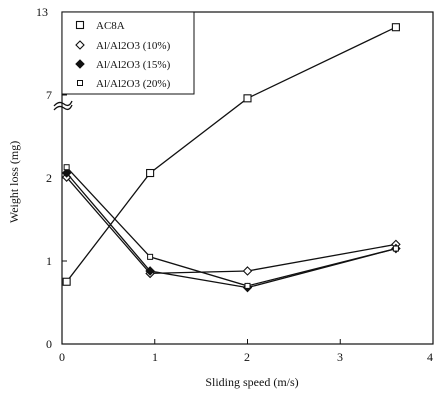  I want to click on y-tick-labels: 0 1 2 7 13, so click(44, 178).